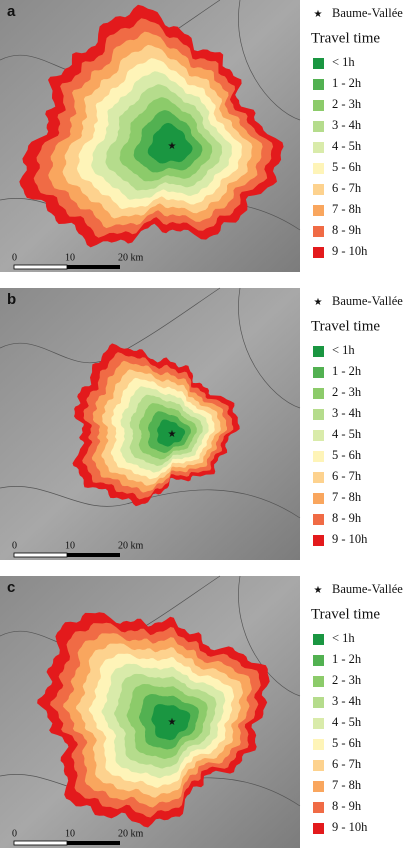 The image size is (406, 850). I want to click on panel-label: c, so click(11, 587).